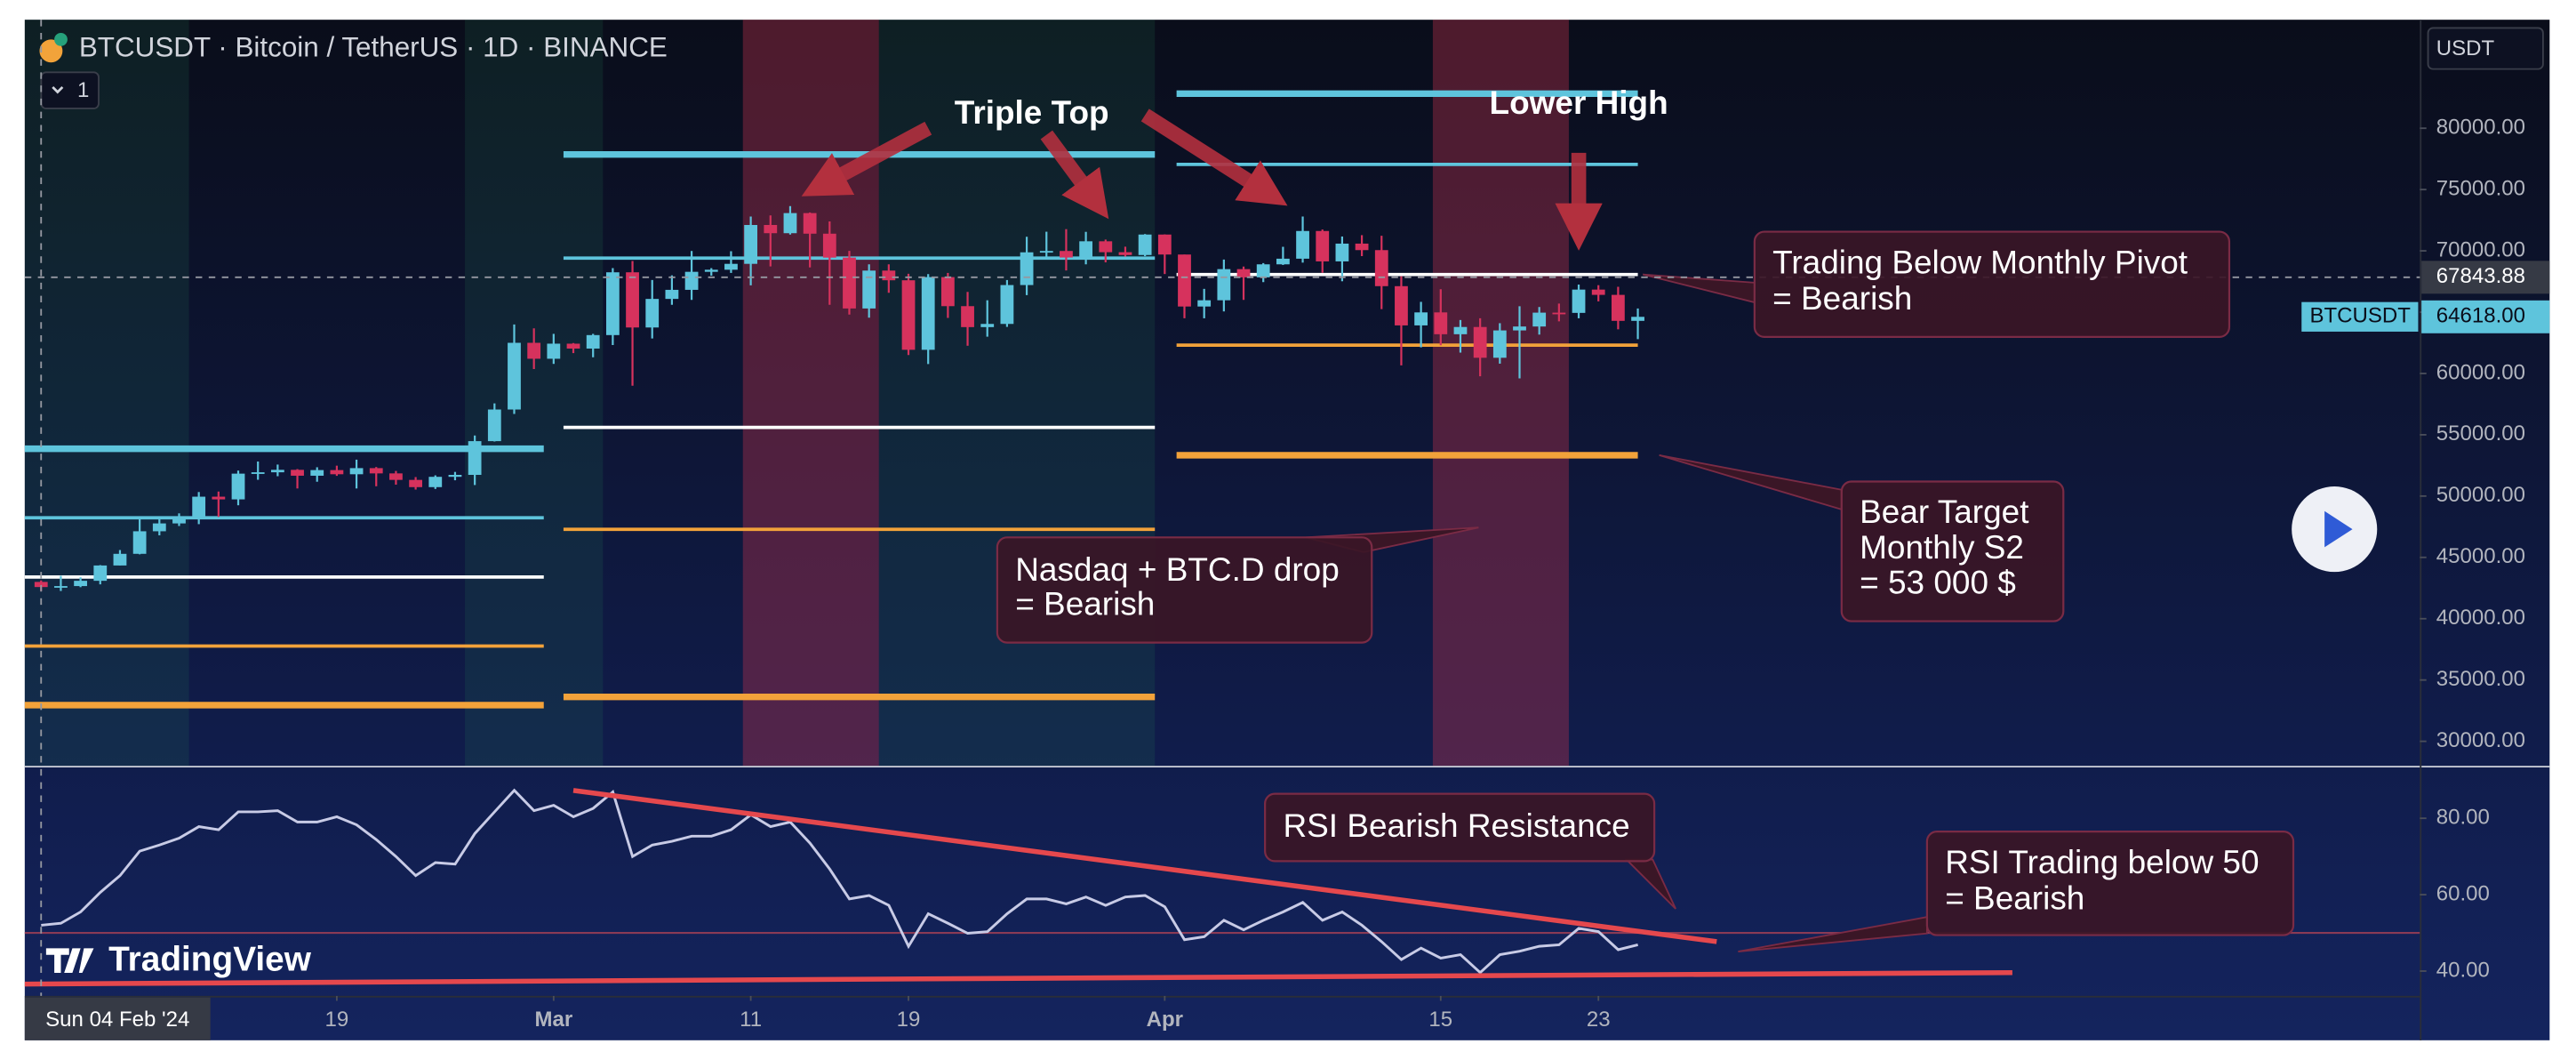 This screenshot has width=2576, height=1060. I want to click on y-tick-label: 80000.00, so click(2480, 128).